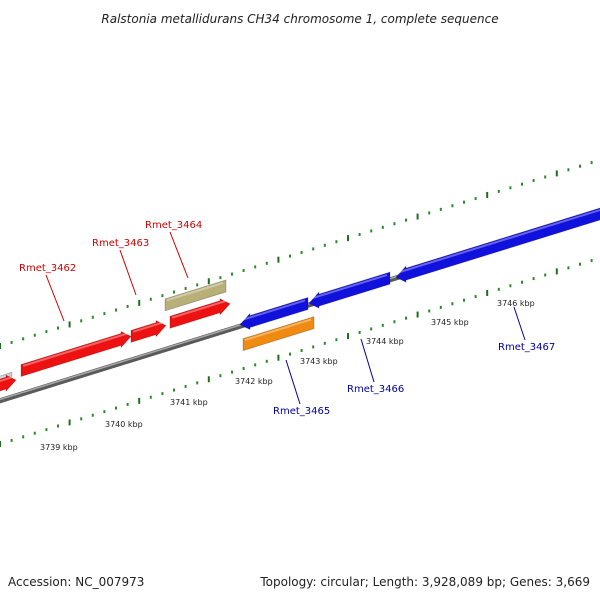  What do you see at coordinates (375, 389) in the screenshot?
I see `gene-label-rmet_3466: Rmet_3466` at bounding box center [375, 389].